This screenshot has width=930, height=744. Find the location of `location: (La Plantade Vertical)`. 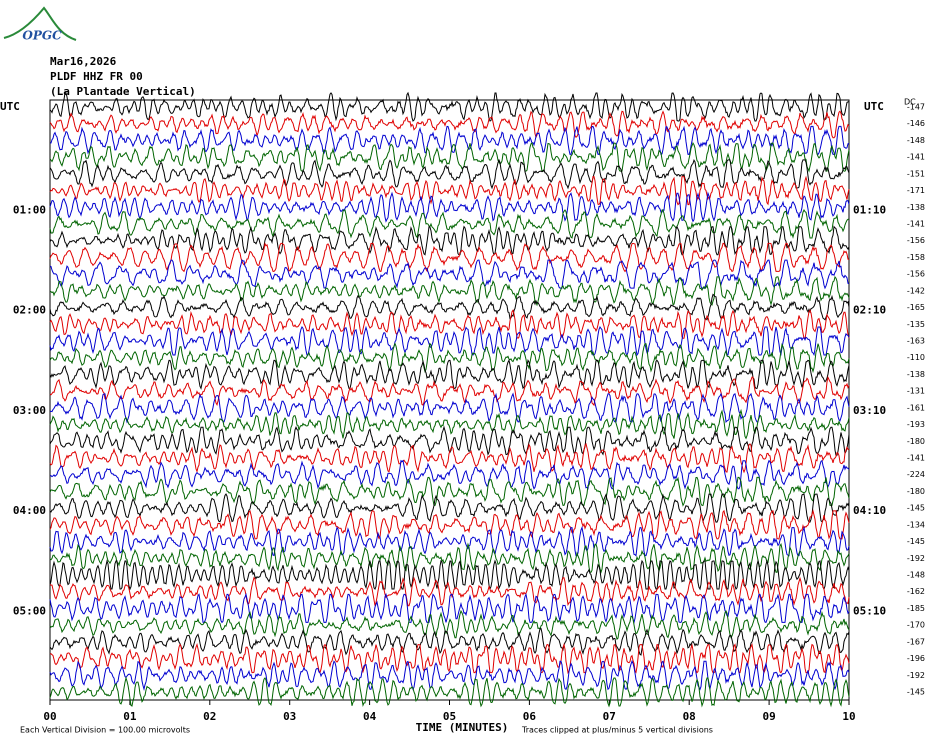

location: (La Plantade Vertical) is located at coordinates (123, 91).